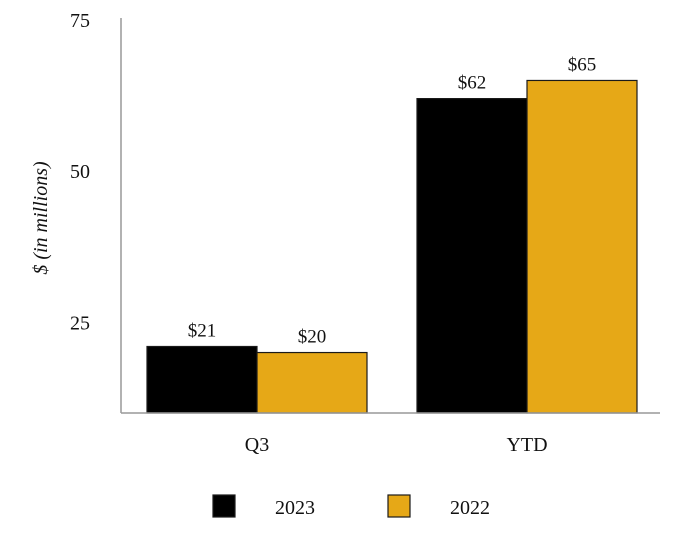 The height and width of the screenshot is (552, 682). What do you see at coordinates (224, 506) in the screenshot?
I see `legend-swatch-2023` at bounding box center [224, 506].